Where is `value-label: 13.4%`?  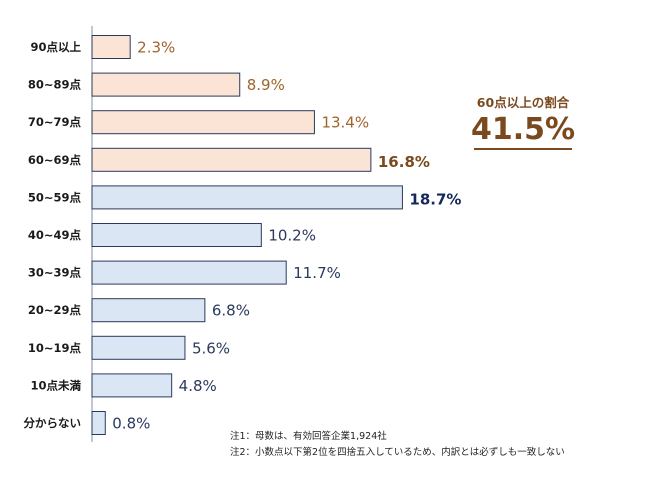
value-label: 13.4% is located at coordinates (345, 123).